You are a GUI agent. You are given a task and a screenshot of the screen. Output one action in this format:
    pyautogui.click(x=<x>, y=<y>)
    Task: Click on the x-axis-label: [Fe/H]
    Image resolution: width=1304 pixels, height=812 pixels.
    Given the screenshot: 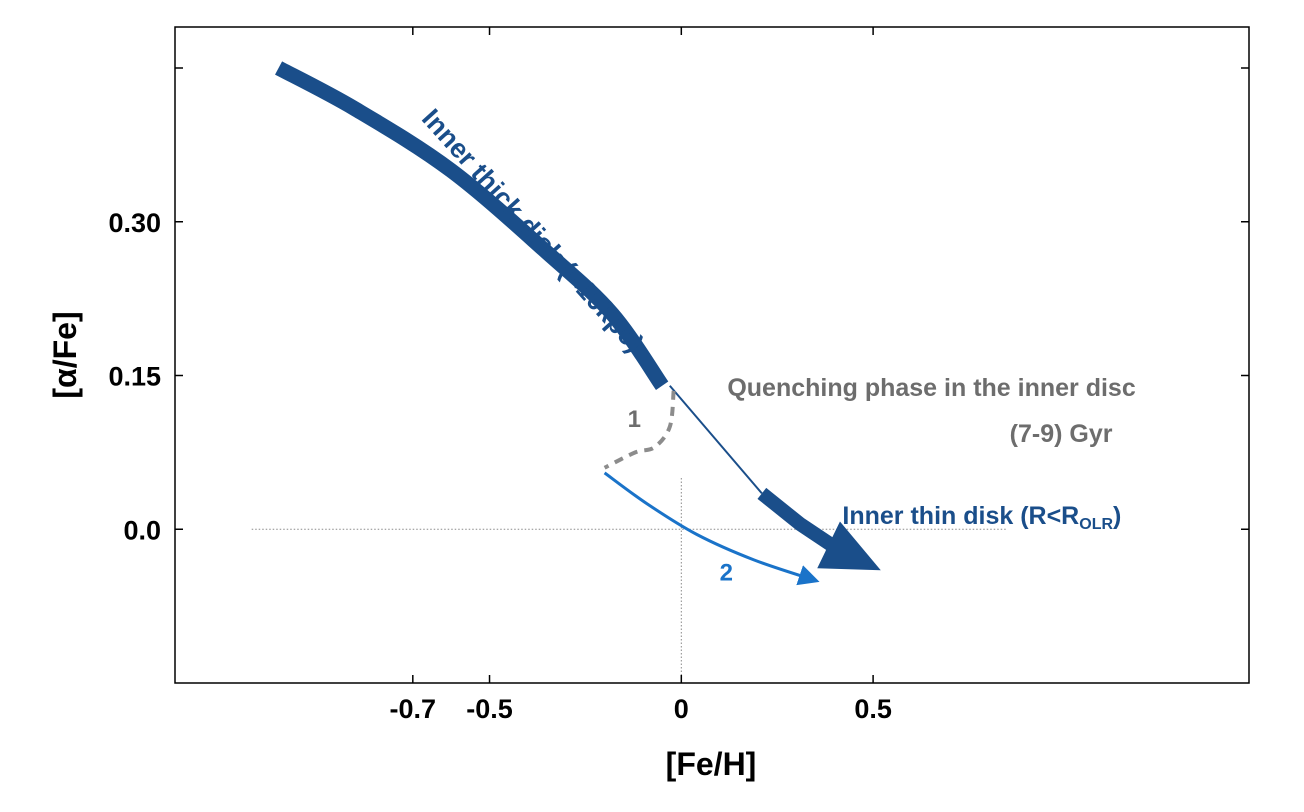 What is the action you would take?
    pyautogui.click(x=711, y=764)
    